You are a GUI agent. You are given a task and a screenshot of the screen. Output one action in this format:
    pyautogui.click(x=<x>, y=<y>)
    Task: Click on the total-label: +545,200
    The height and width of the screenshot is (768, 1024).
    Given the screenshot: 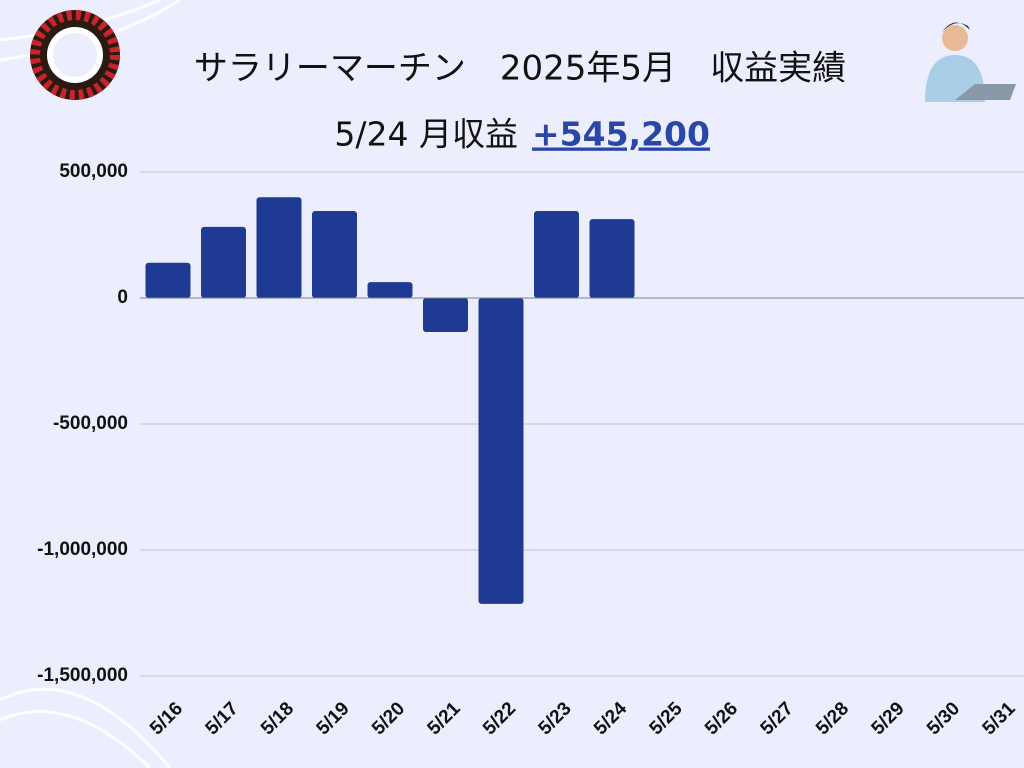 What is the action you would take?
    pyautogui.click(x=621, y=134)
    